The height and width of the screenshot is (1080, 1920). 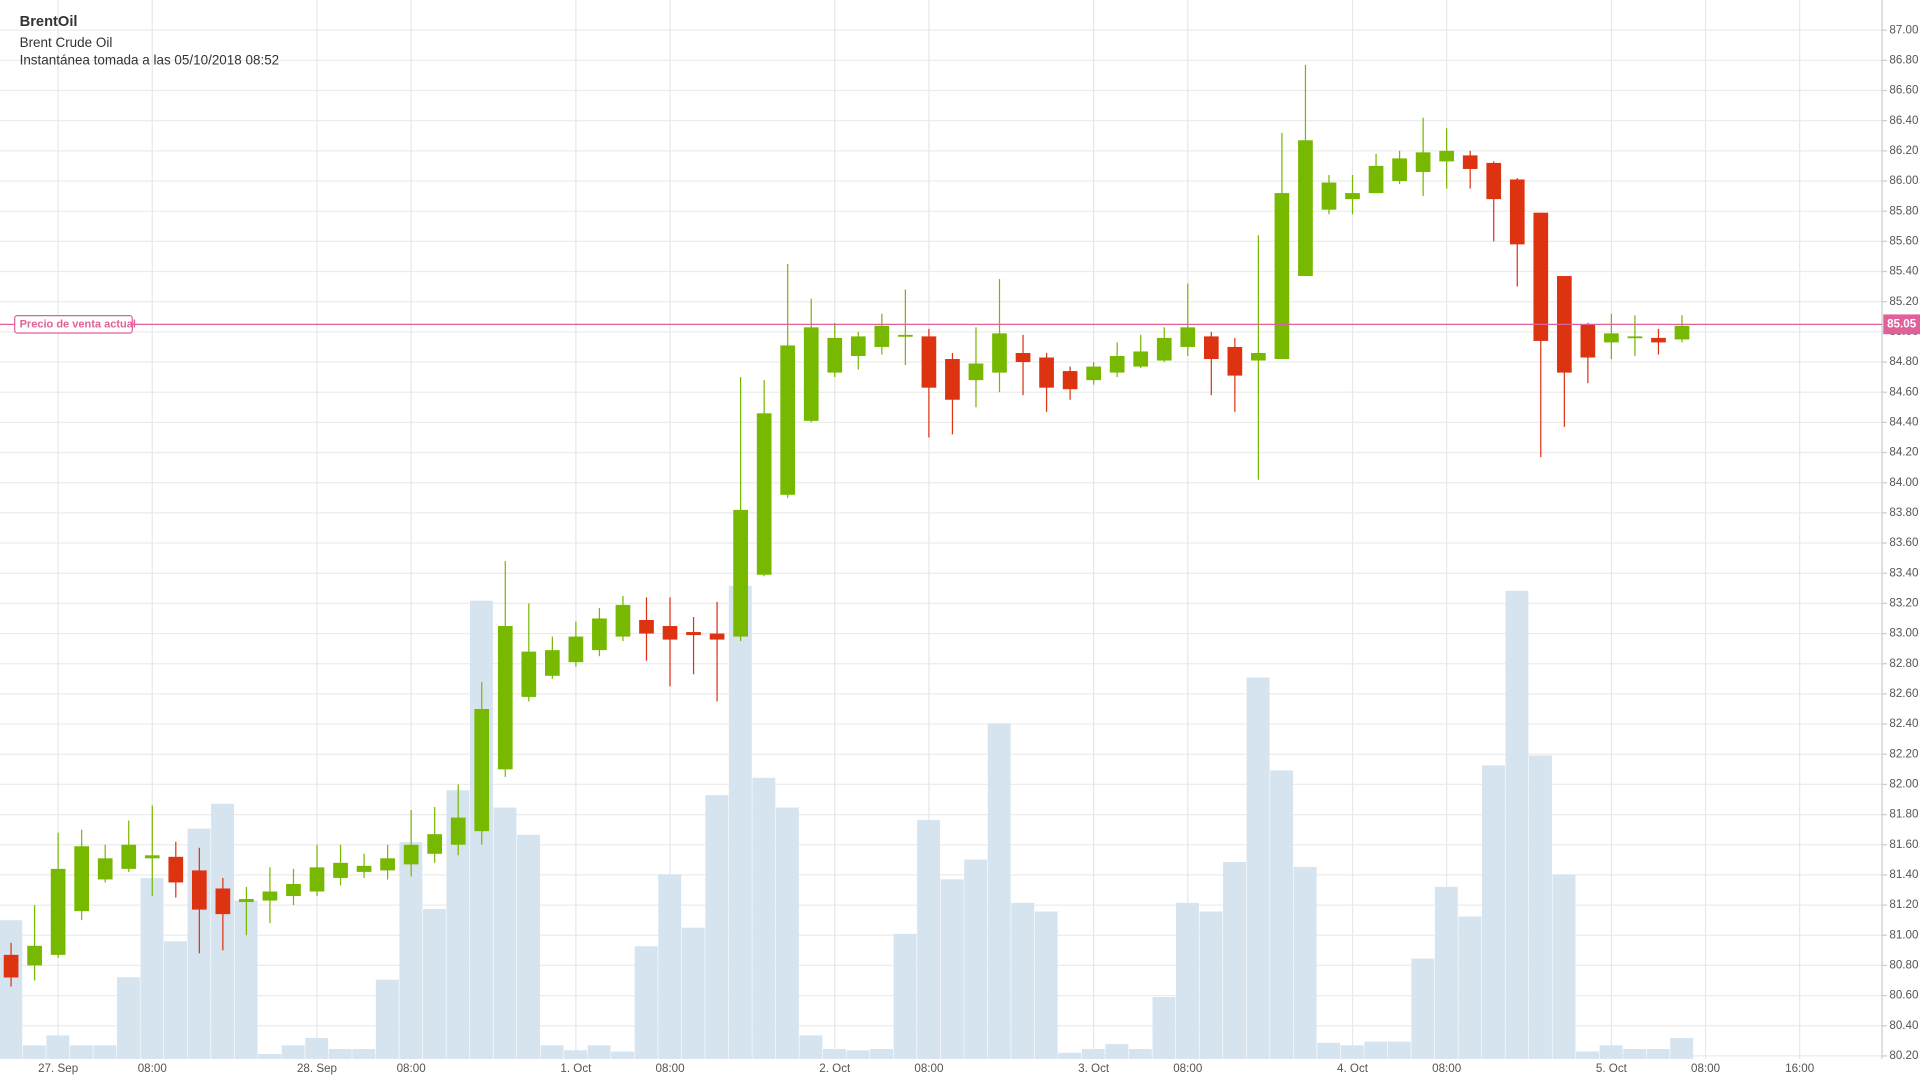 What do you see at coordinates (1904, 120) in the screenshot?
I see `y-tick-label: 86.40` at bounding box center [1904, 120].